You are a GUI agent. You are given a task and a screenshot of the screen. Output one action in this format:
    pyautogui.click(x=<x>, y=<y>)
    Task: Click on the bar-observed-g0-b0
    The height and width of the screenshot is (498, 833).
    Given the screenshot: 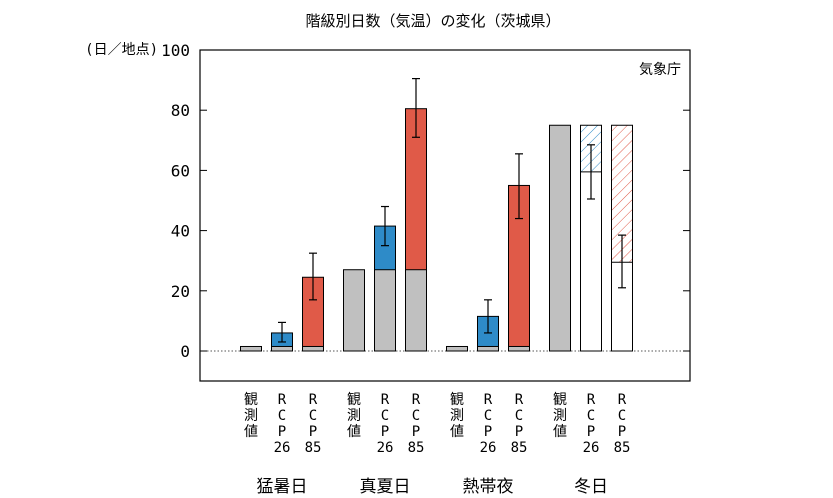 What is the action you would take?
    pyautogui.click(x=251, y=348)
    